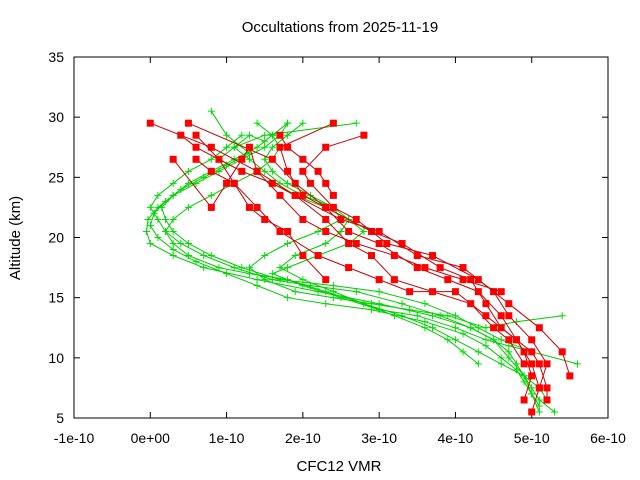 The width and height of the screenshot is (640, 480). I want to click on x-tick-label: 1e-10, so click(227, 438).